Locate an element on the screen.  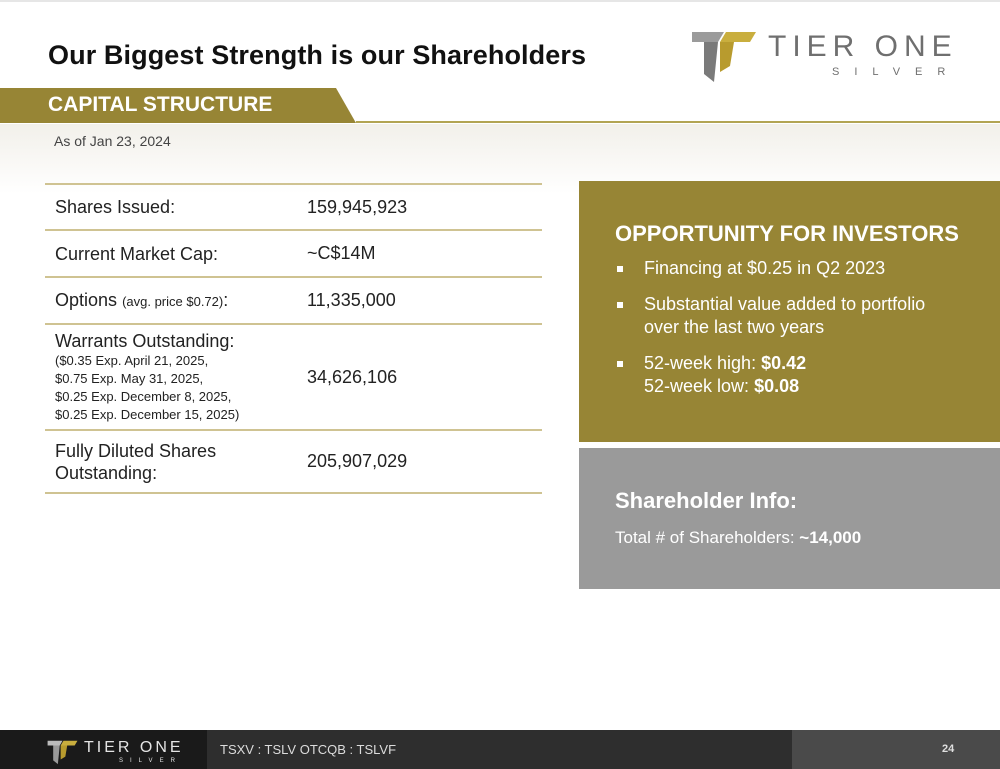
footer-logo: TIER ONE SILVER is located at coordinates (126, 752).